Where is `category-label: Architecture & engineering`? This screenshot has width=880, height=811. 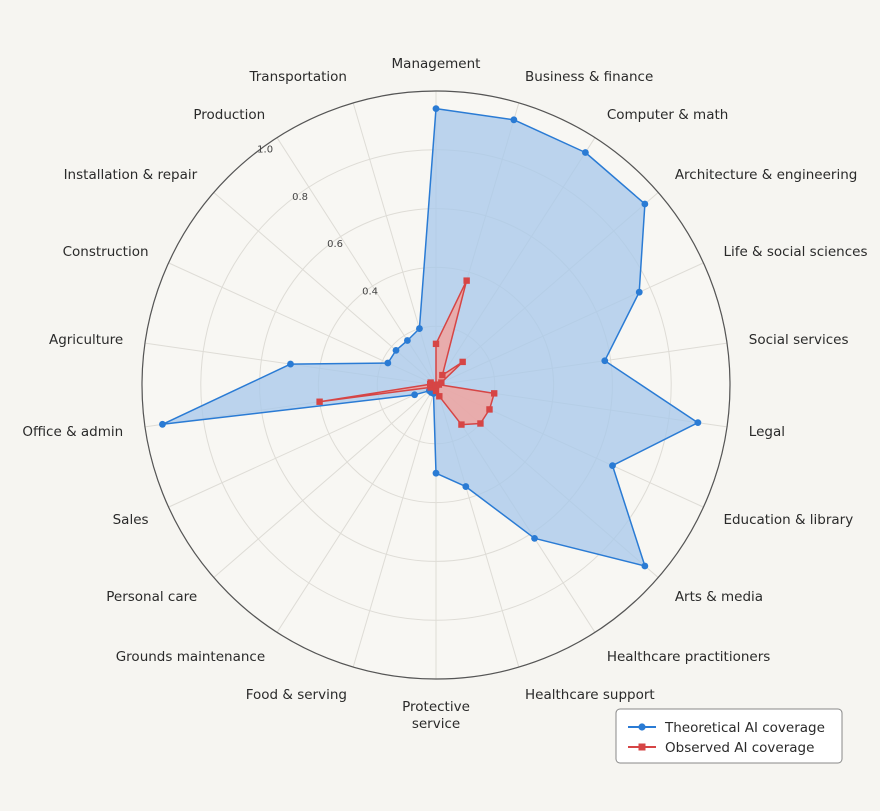
category-label: Architecture & engineering is located at coordinates (766, 175).